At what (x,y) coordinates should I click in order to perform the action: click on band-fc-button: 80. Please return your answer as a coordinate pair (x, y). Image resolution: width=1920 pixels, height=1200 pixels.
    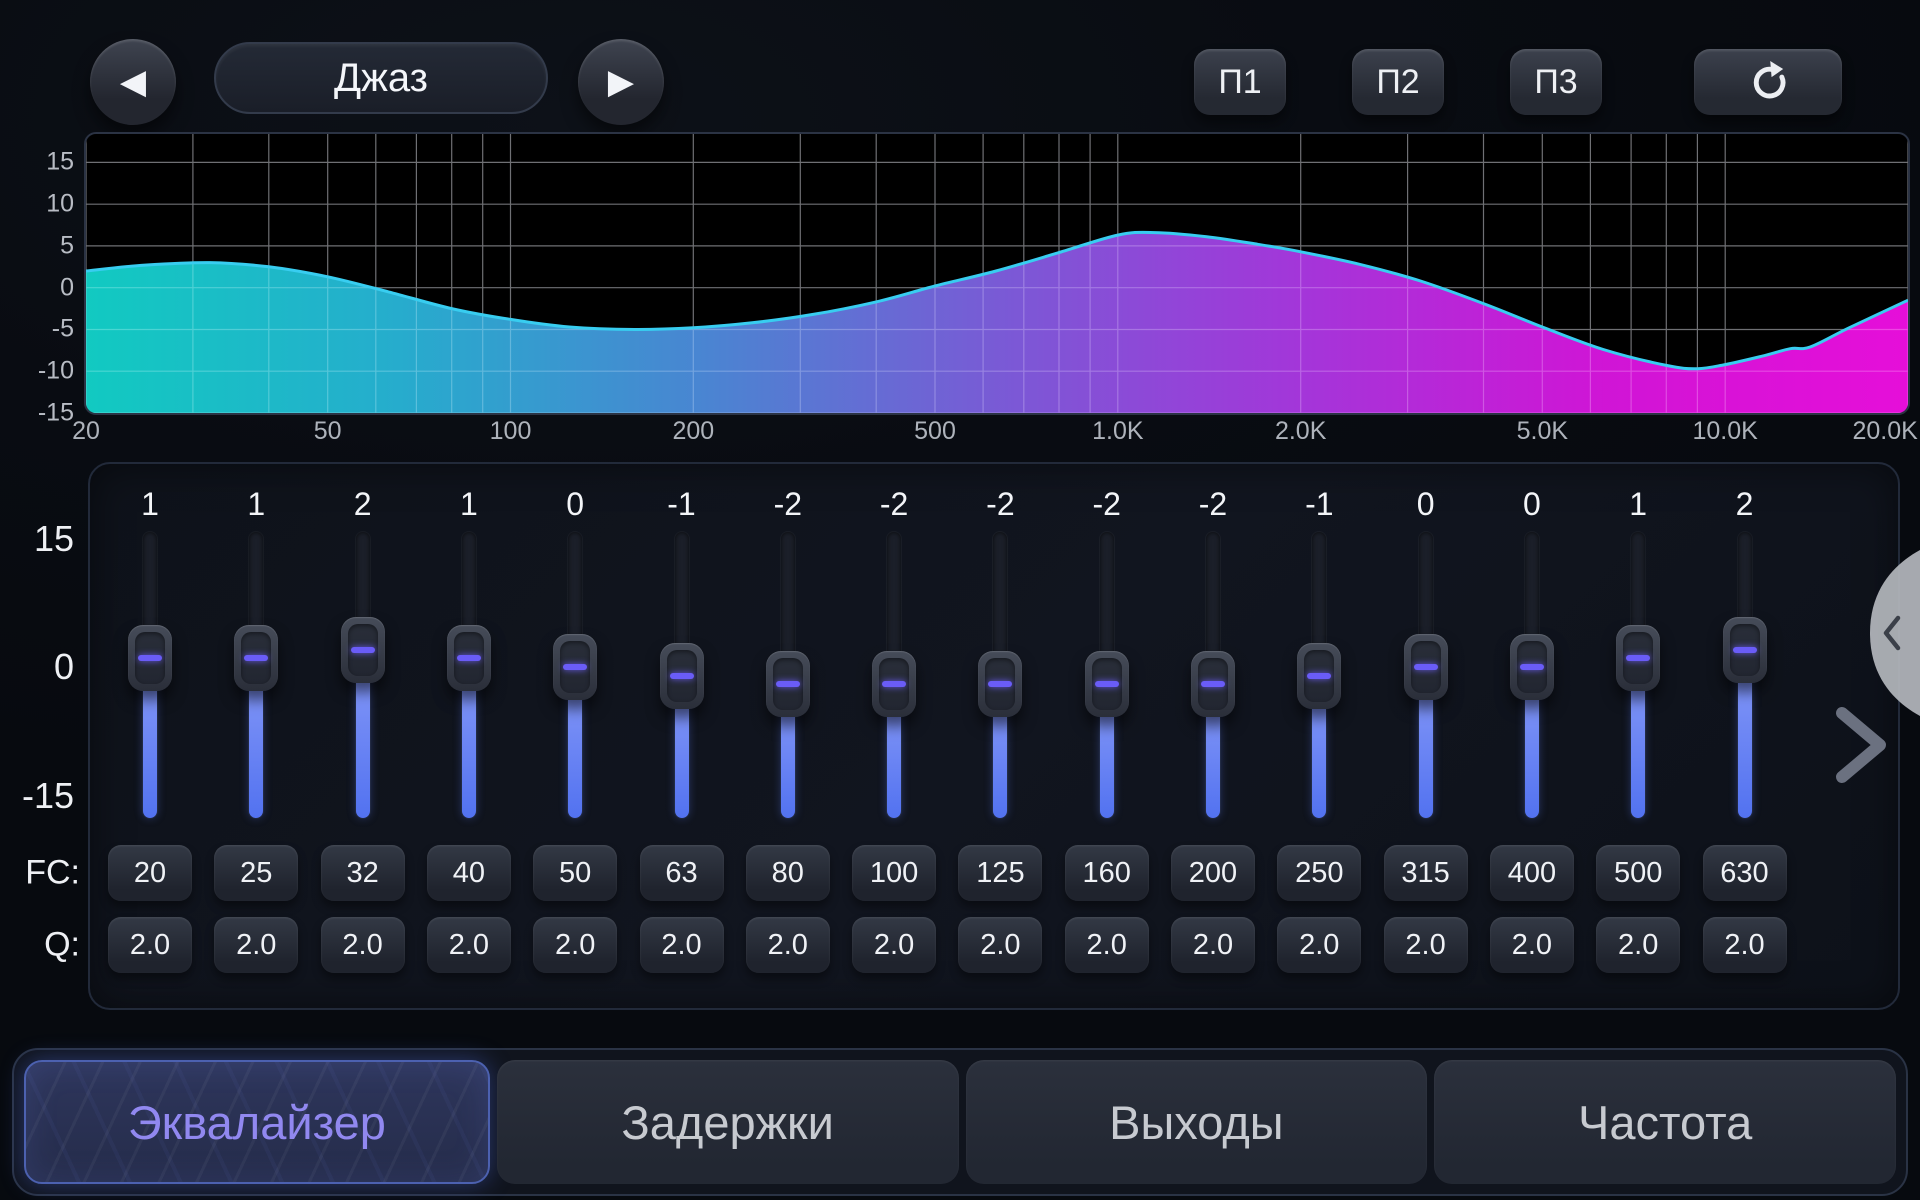
    Looking at the image, I should click on (787, 873).